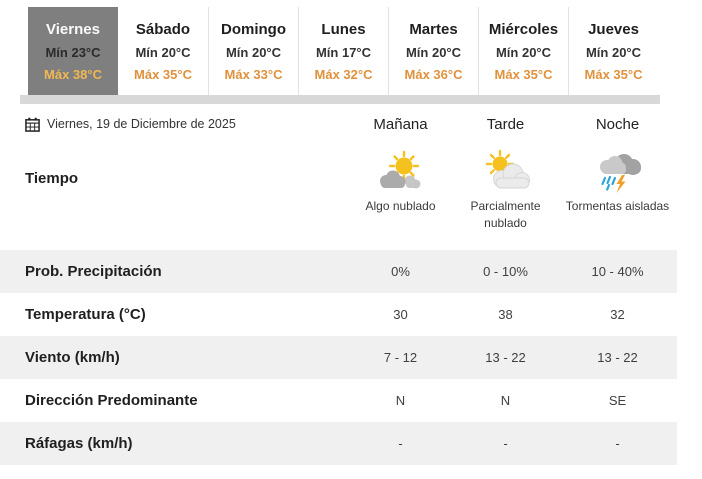 Image resolution: width=702 pixels, height=479 pixels. What do you see at coordinates (72, 357) in the screenshot?
I see `row-label: Viento (km/h)` at bounding box center [72, 357].